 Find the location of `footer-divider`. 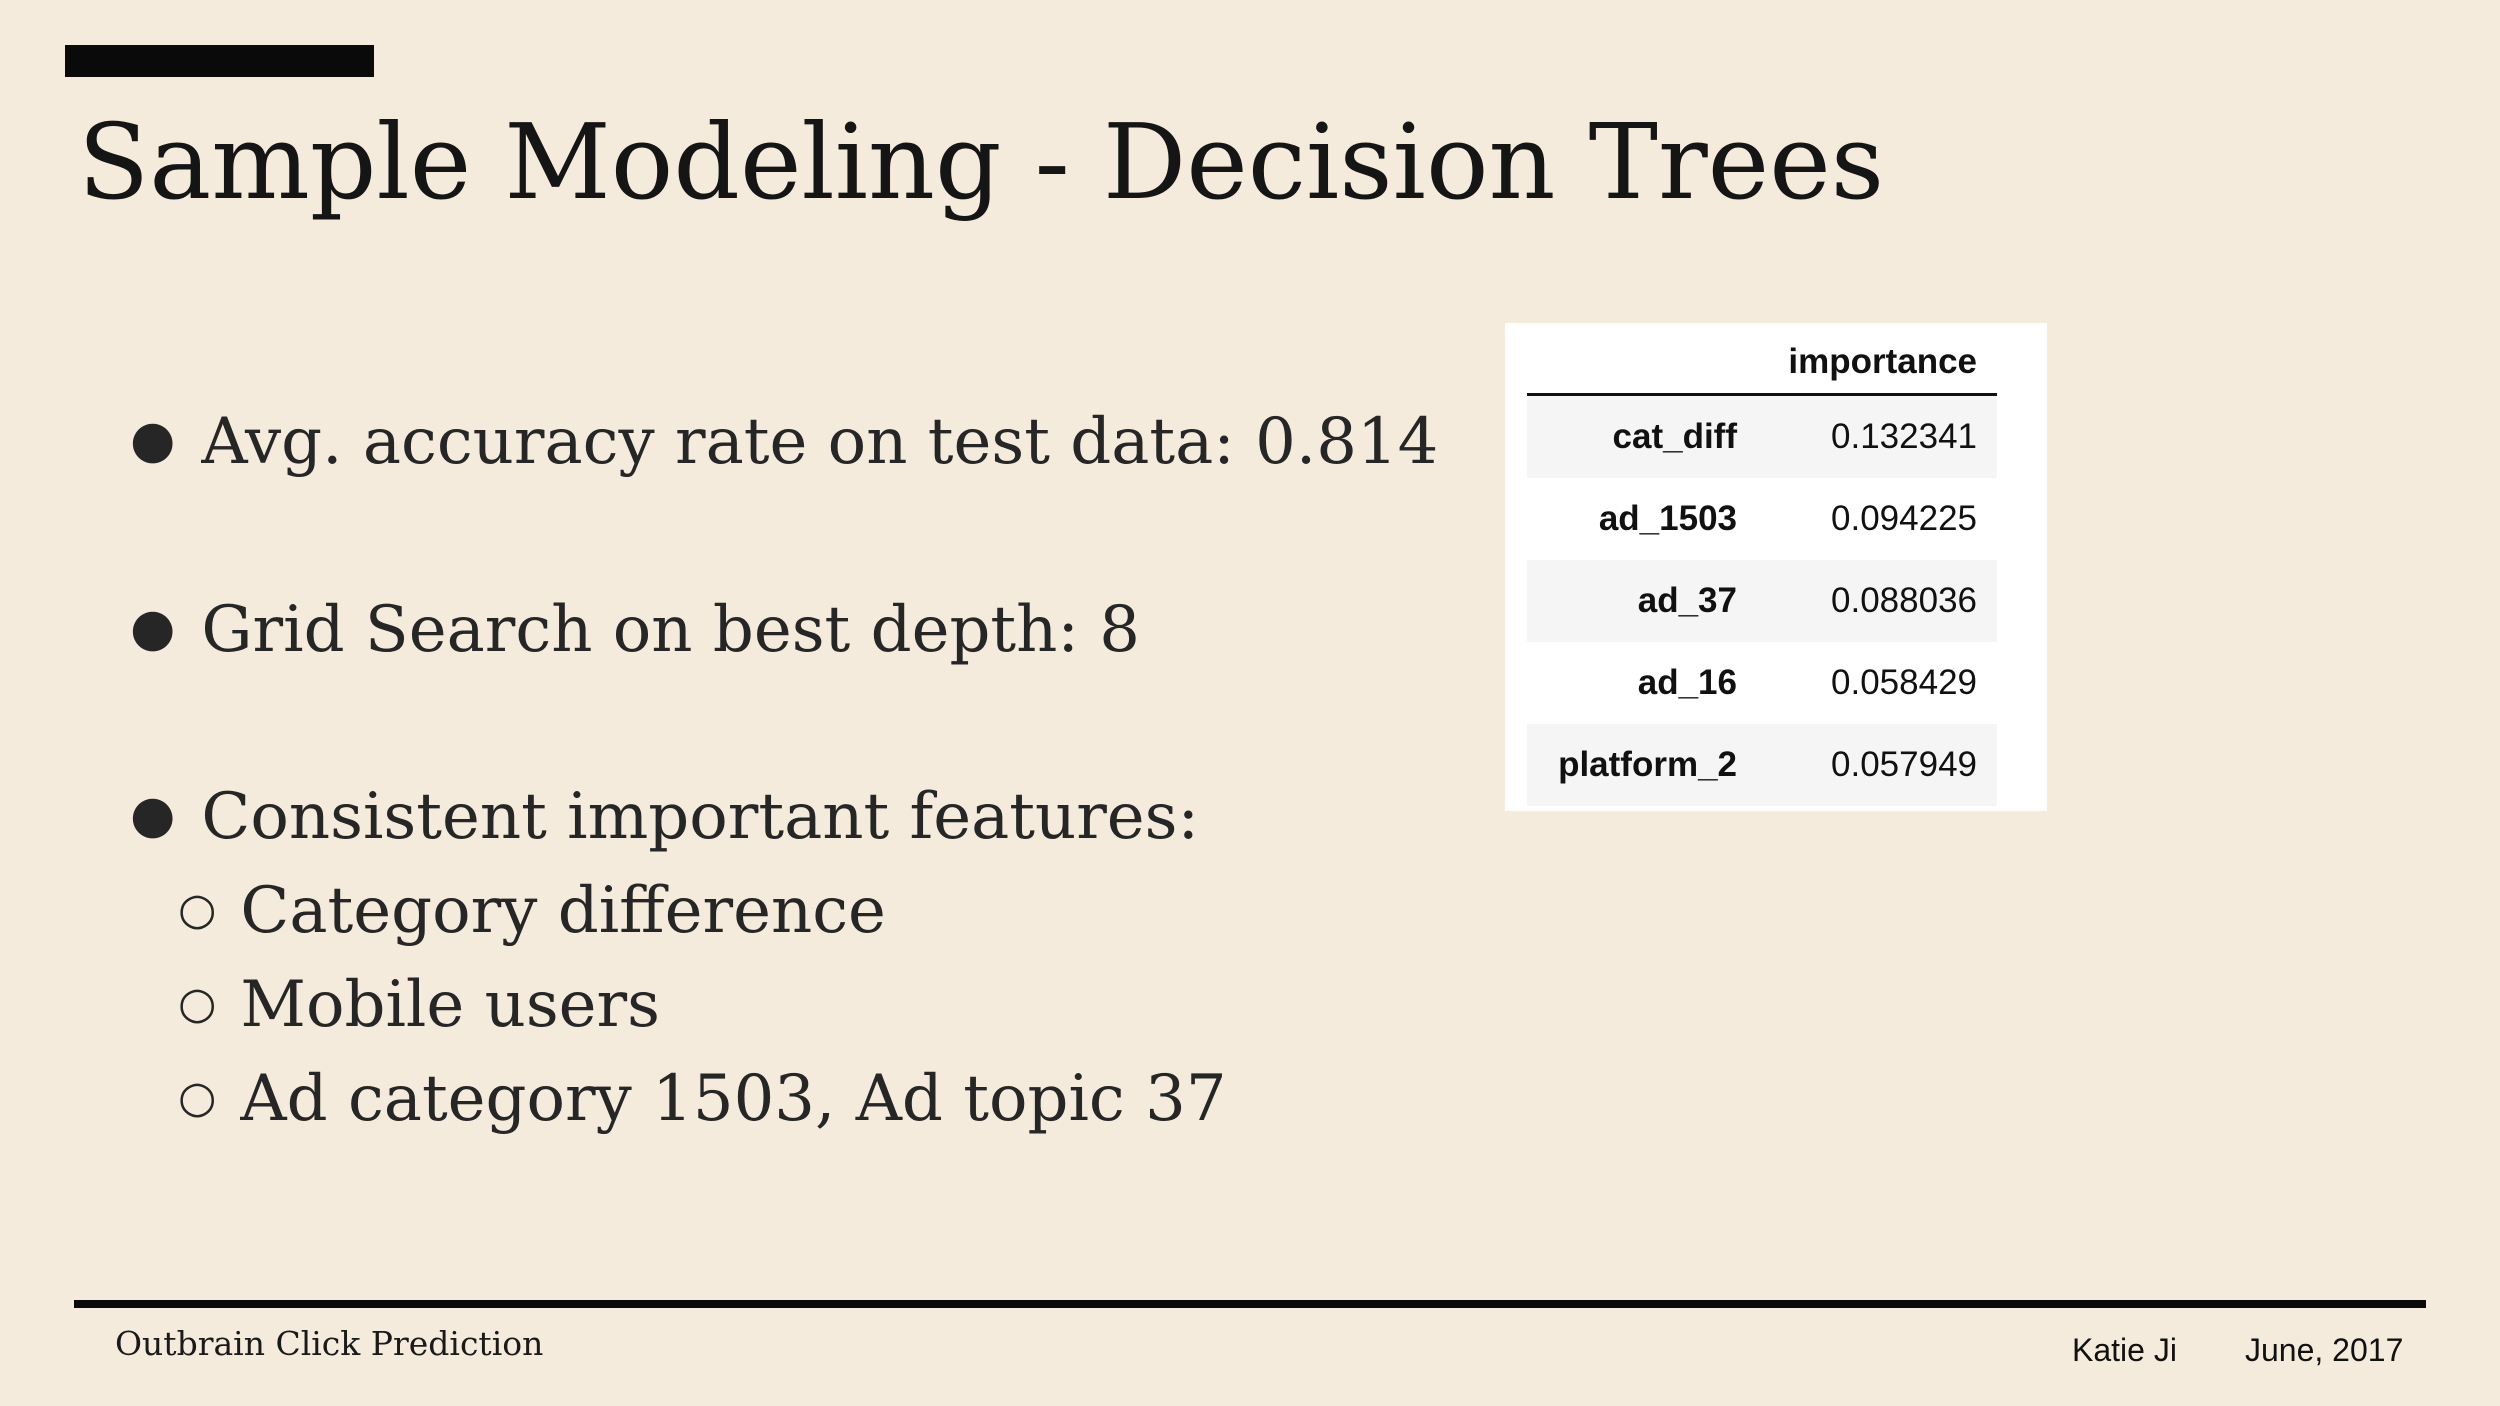

footer-divider is located at coordinates (1250, 1304).